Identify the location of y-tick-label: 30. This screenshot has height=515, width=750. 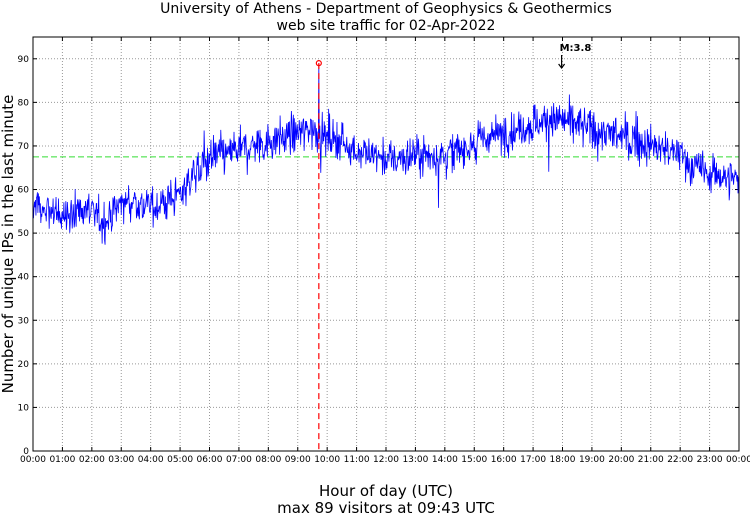
(24, 321).